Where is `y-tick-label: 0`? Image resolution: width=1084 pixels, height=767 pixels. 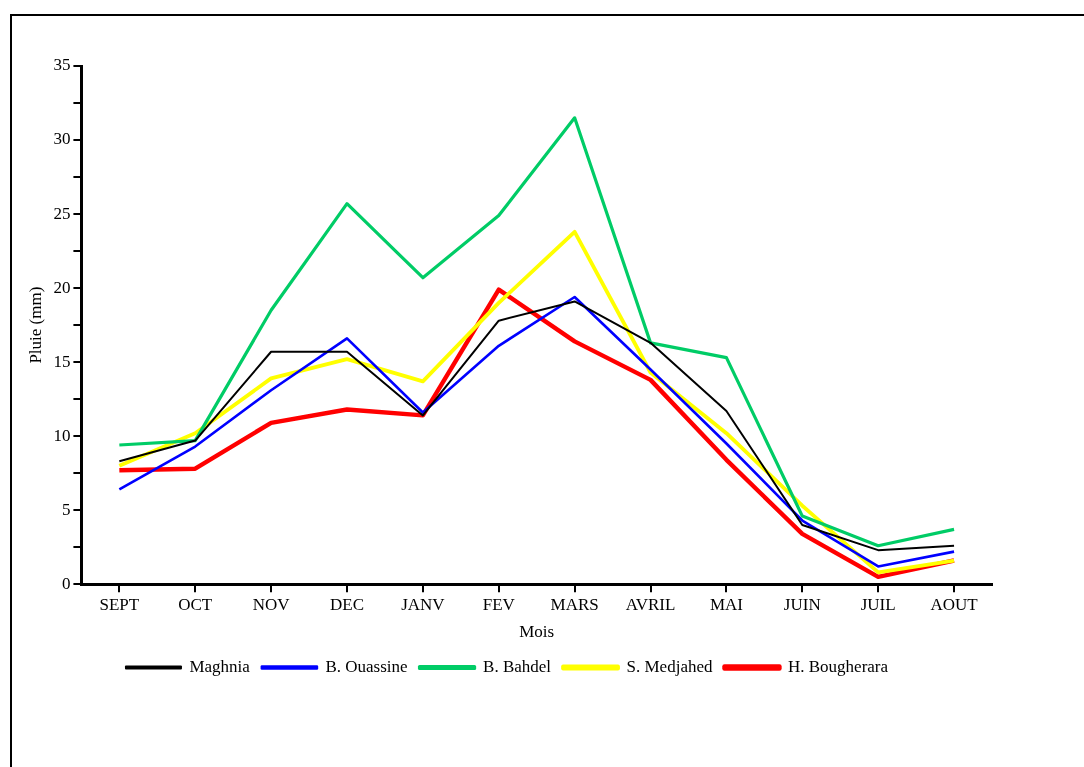 y-tick-label: 0 is located at coordinates (66, 583).